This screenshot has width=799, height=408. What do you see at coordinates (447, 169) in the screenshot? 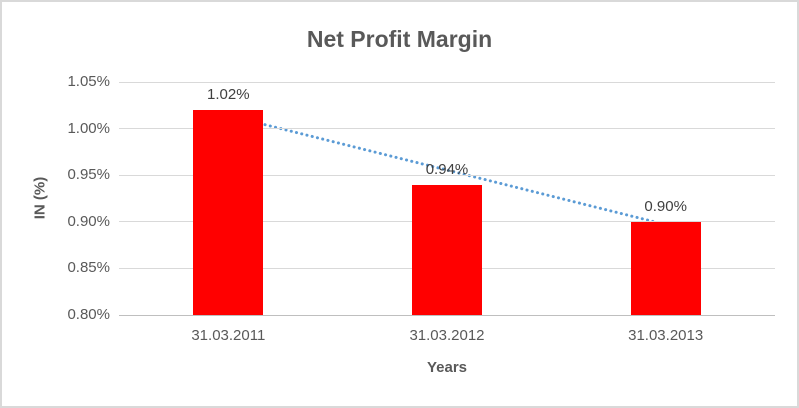
I see `data-label: 0.94%` at bounding box center [447, 169].